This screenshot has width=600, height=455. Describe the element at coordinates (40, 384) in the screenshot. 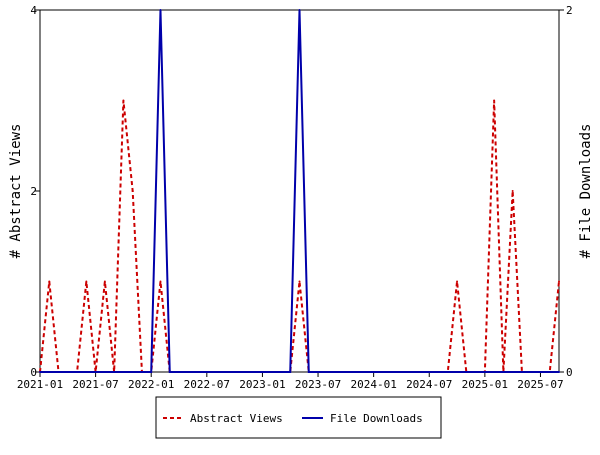

I see `x-tick-label: 2021-01` at that location.